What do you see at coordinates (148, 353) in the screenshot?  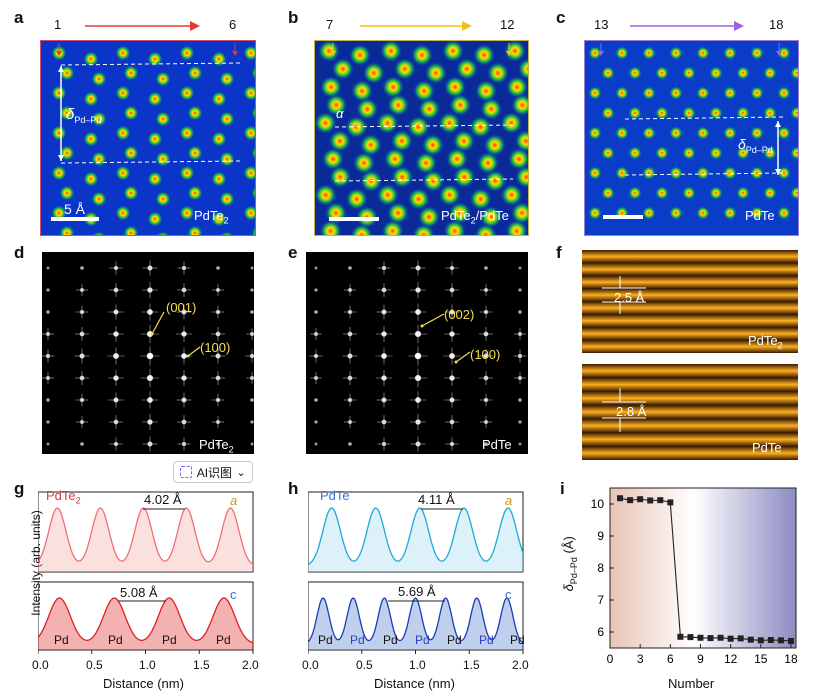 I see `fft-pattern-pdte2` at bounding box center [148, 353].